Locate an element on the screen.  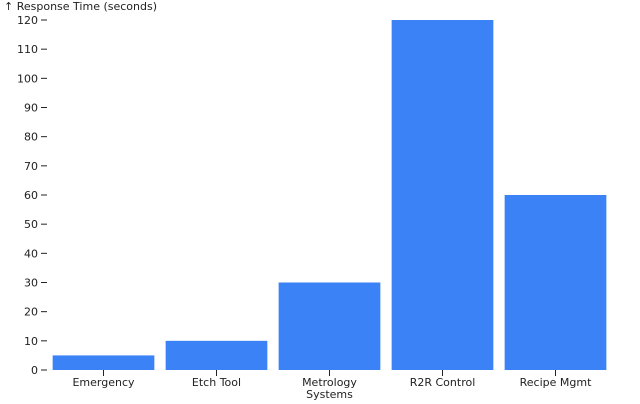
x-tick-label-line: Emergency is located at coordinates (103, 382).